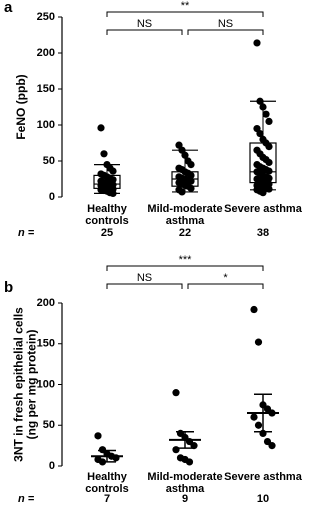  What do you see at coordinates (186, 260) in the screenshot?
I see `significance-label: ***` at bounding box center [186, 260].